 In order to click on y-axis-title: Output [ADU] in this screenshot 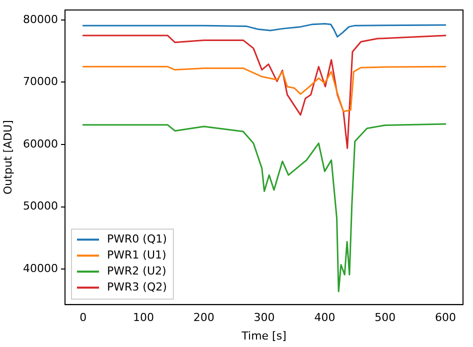, I will do `click(7, 157)`.